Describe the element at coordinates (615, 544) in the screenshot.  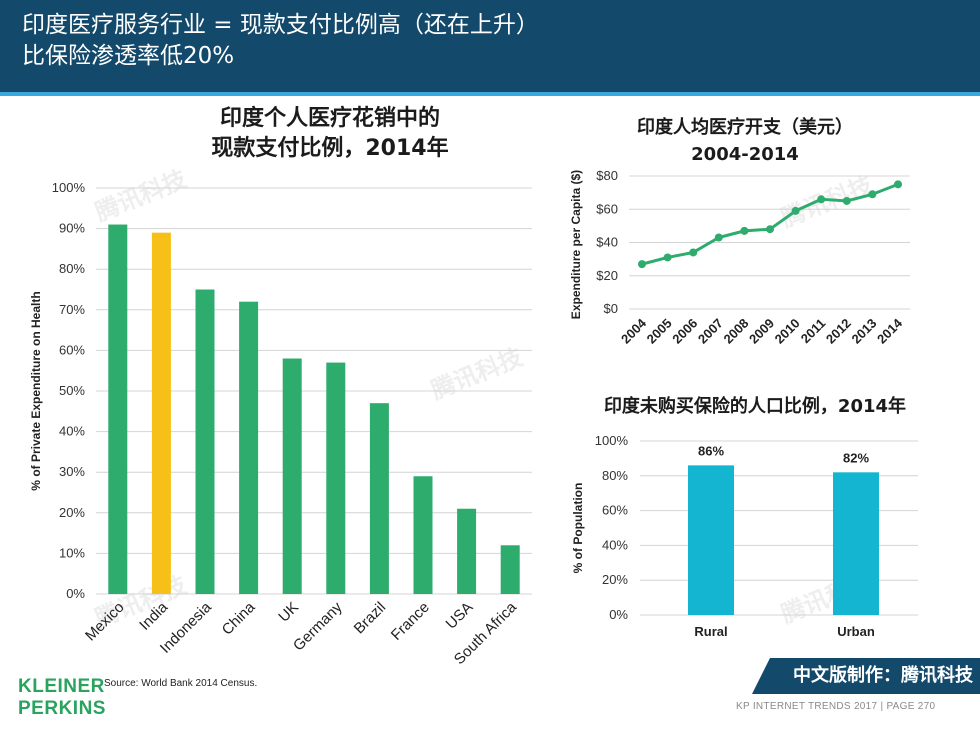
I see `chart3-y-tick-label: 40%` at that location.